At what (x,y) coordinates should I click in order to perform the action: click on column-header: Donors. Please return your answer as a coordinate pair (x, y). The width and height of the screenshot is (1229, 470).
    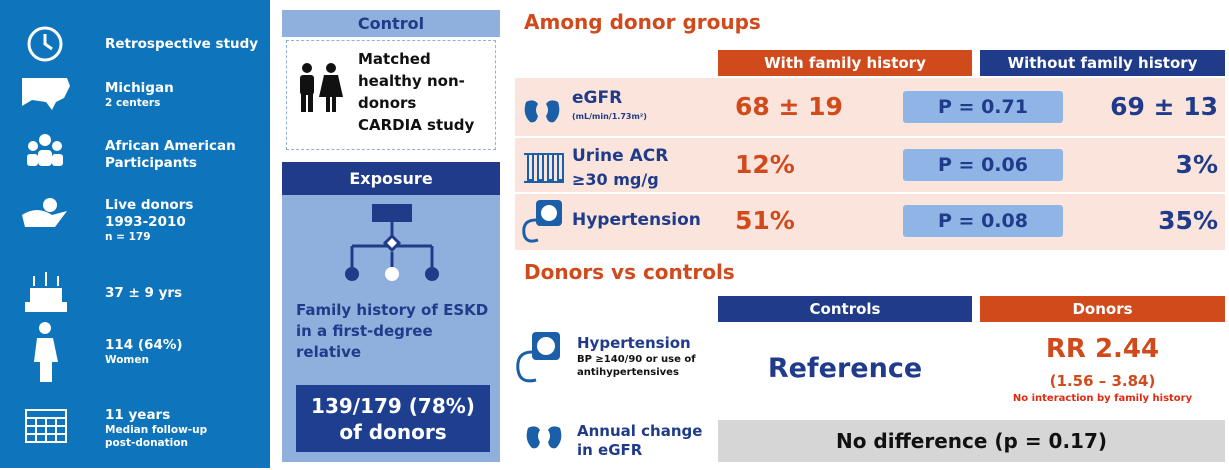
    Looking at the image, I should click on (1102, 309).